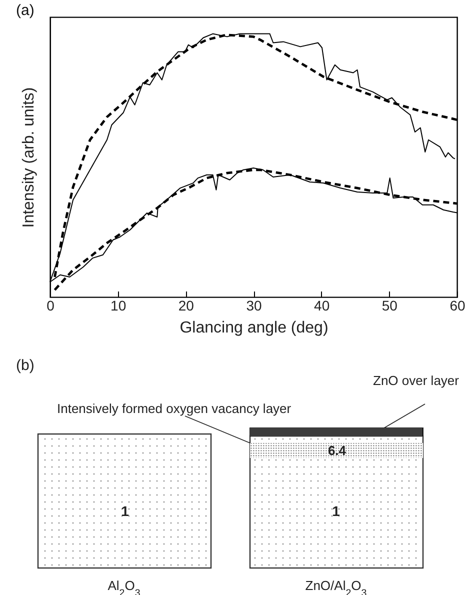 This screenshot has height=595, width=468. What do you see at coordinates (186, 306) in the screenshot?
I see `x-tick-label: 20` at bounding box center [186, 306].